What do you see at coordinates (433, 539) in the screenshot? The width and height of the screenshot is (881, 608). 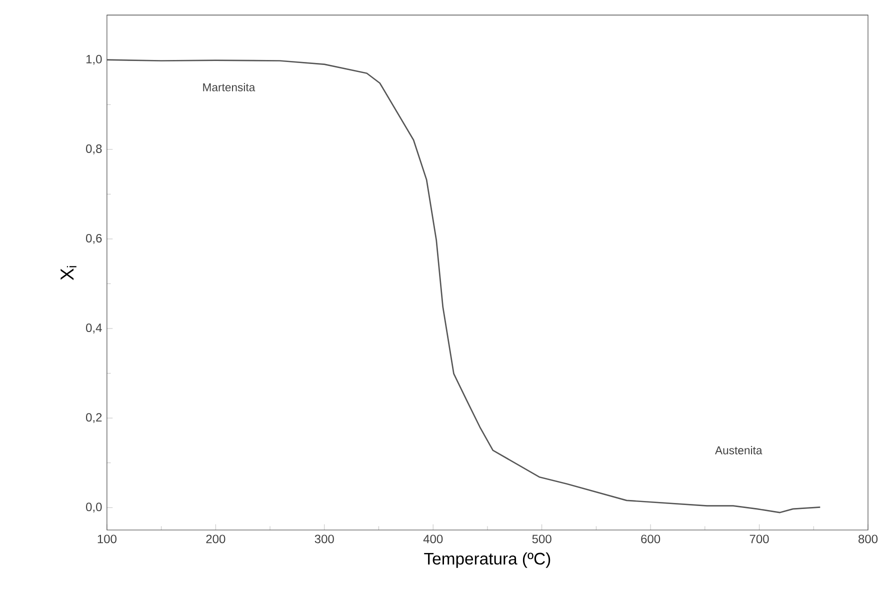 I see `x-tick-label: 400` at bounding box center [433, 539].